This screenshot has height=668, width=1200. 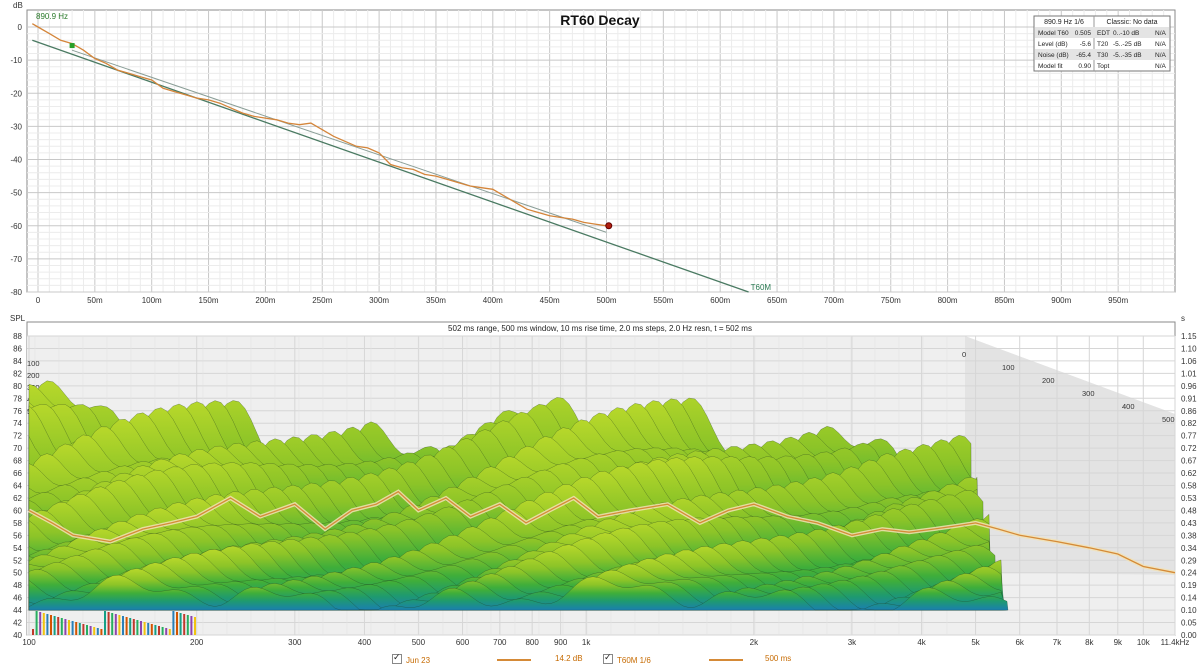 I want to click on x-tick-label: 8k, so click(x=1089, y=642).